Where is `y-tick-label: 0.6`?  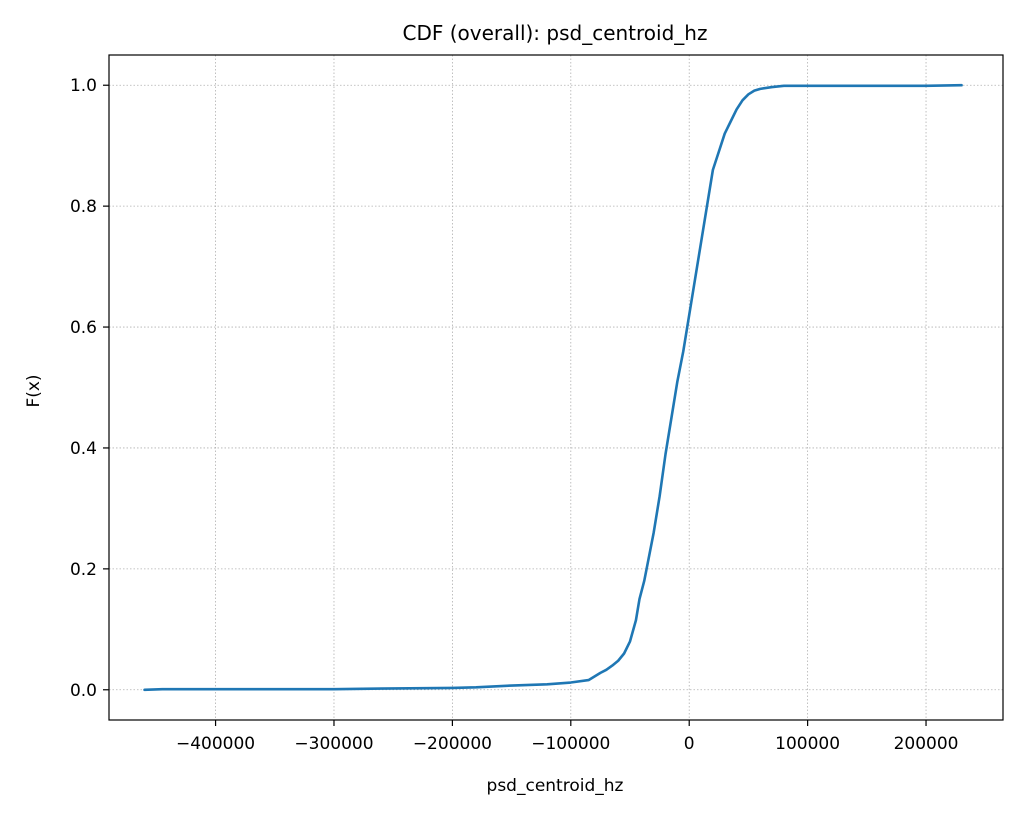
y-tick-label: 0.6 is located at coordinates (83, 328).